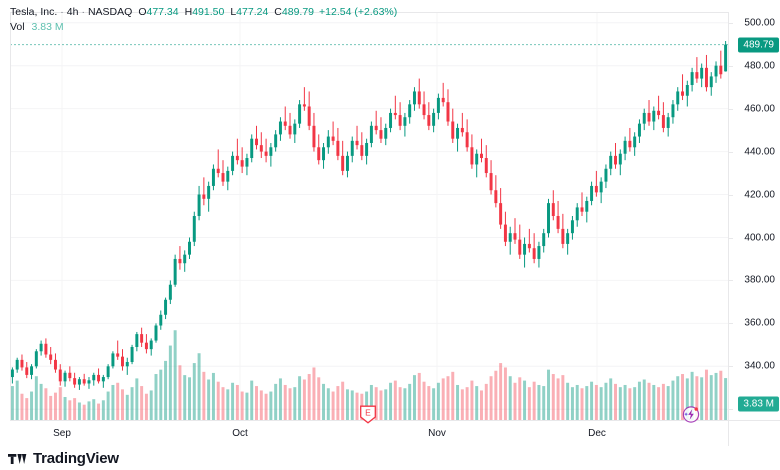 The width and height of the screenshot is (780, 470). What do you see at coordinates (758, 404) in the screenshot?
I see `volume-badge: 3.83 M` at bounding box center [758, 404].